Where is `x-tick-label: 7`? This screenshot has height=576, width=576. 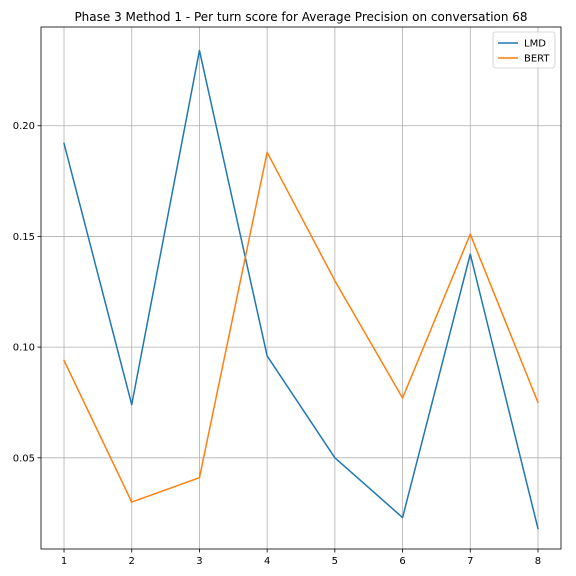
x-tick-label: 7 is located at coordinates (470, 561).